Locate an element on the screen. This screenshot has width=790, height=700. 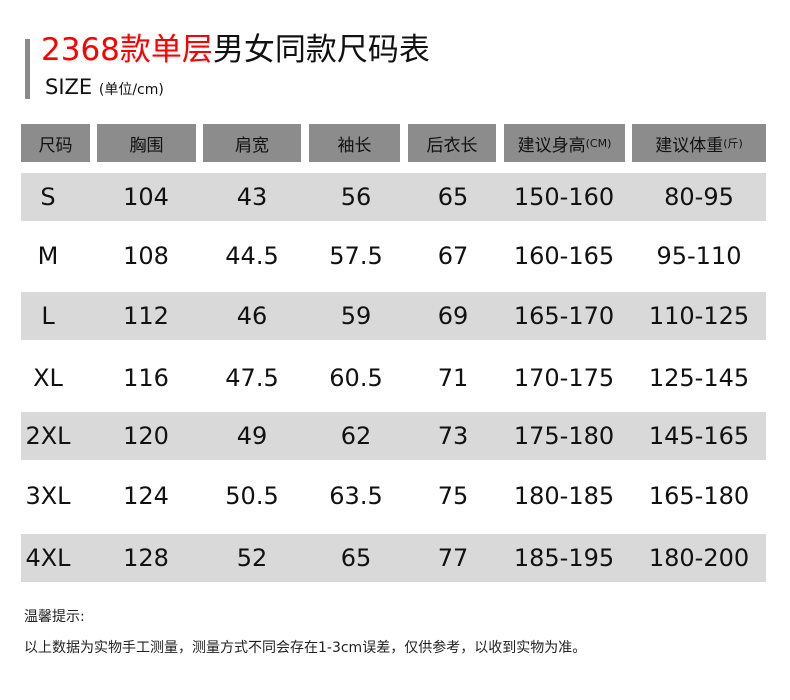
notes-heading: 温馨提示: is located at coordinates (54, 617).